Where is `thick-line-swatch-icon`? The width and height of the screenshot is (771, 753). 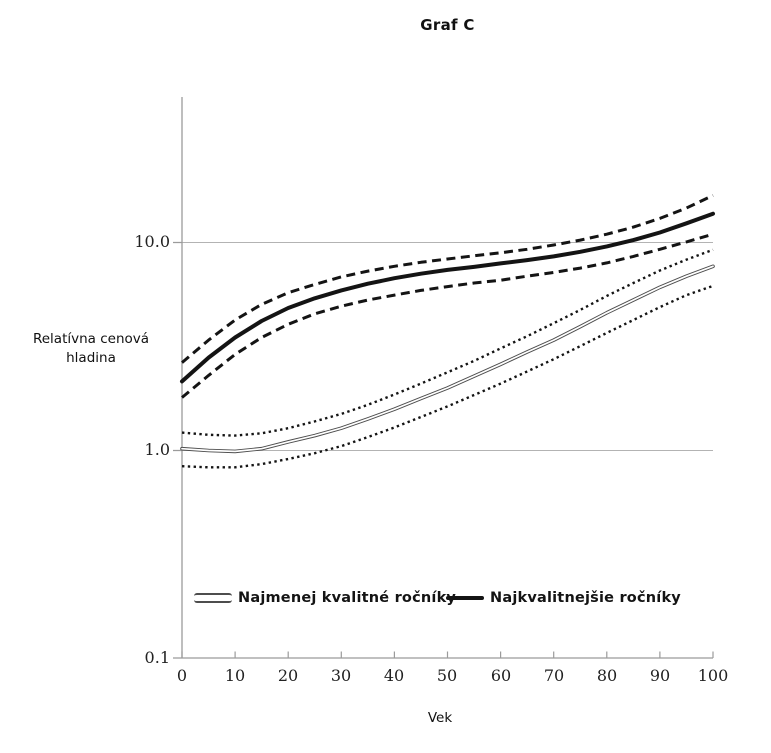
thick-line-swatch-icon is located at coordinates (465, 598).